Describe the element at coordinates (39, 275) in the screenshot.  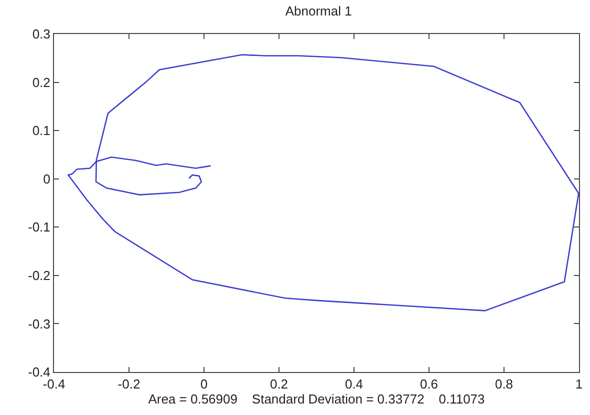
I see `y-tick-label: -0.2` at that location.